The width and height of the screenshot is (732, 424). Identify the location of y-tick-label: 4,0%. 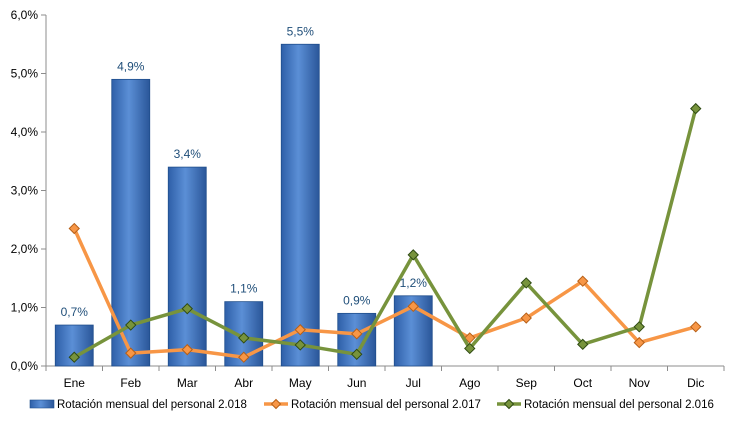
(25, 132).